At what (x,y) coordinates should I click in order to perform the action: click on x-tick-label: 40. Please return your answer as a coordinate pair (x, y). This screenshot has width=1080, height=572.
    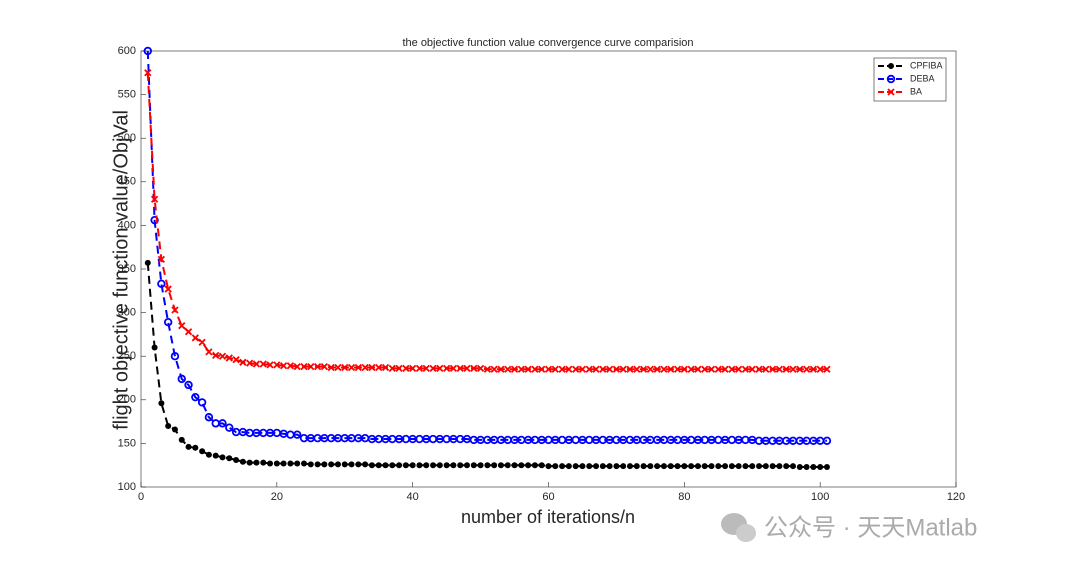
    Looking at the image, I should click on (413, 497).